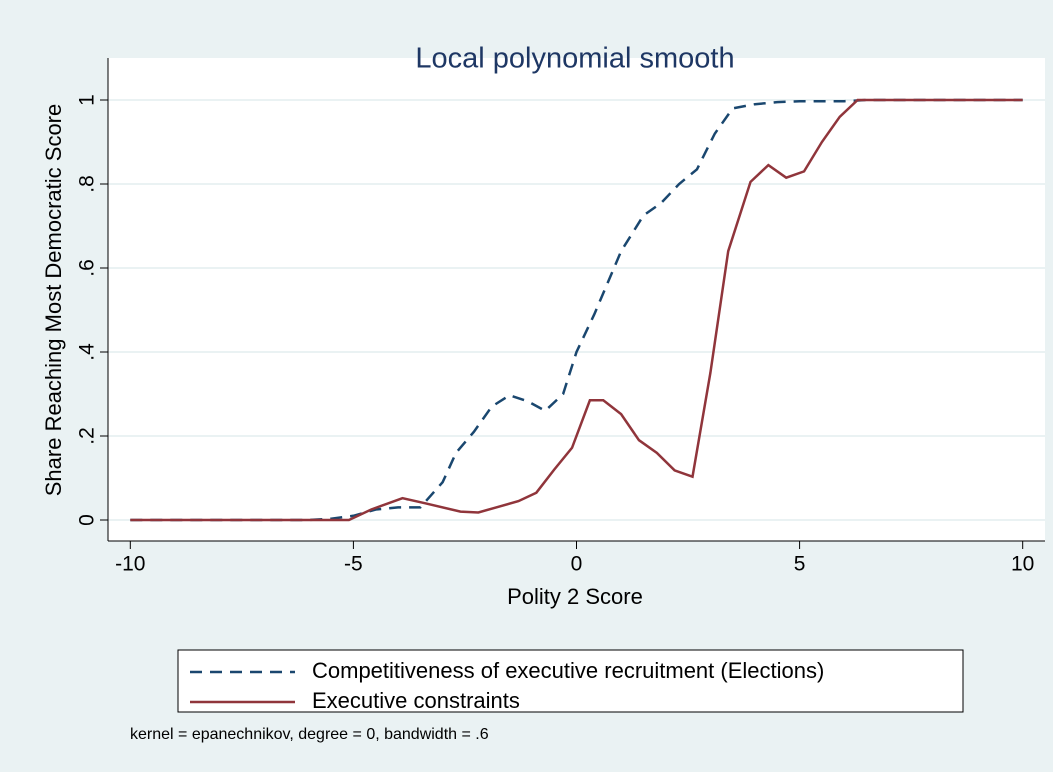 Image resolution: width=1053 pixels, height=772 pixels. Describe the element at coordinates (53, 300) in the screenshot. I see `y-axis-title: Share Reaching Most Democratic Score` at that location.